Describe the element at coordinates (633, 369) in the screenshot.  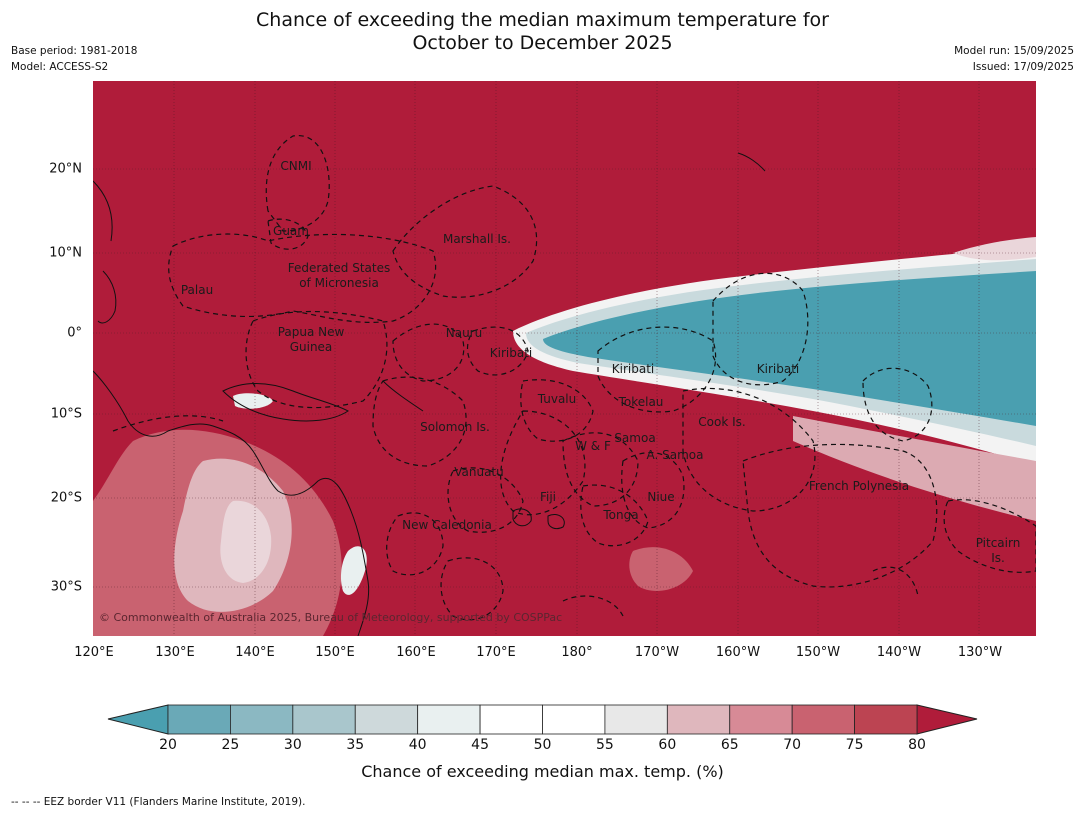
I see `label-kiribati-central: Kiribati` at that location.